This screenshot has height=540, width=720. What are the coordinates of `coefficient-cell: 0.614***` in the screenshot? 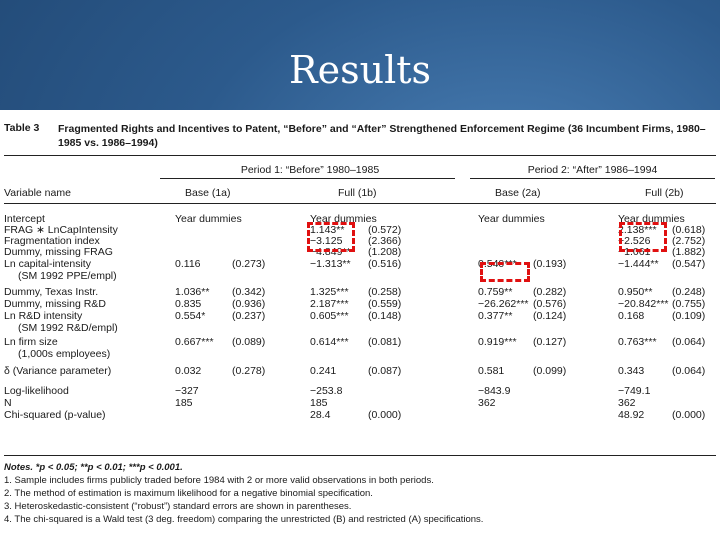 It's located at (329, 342).